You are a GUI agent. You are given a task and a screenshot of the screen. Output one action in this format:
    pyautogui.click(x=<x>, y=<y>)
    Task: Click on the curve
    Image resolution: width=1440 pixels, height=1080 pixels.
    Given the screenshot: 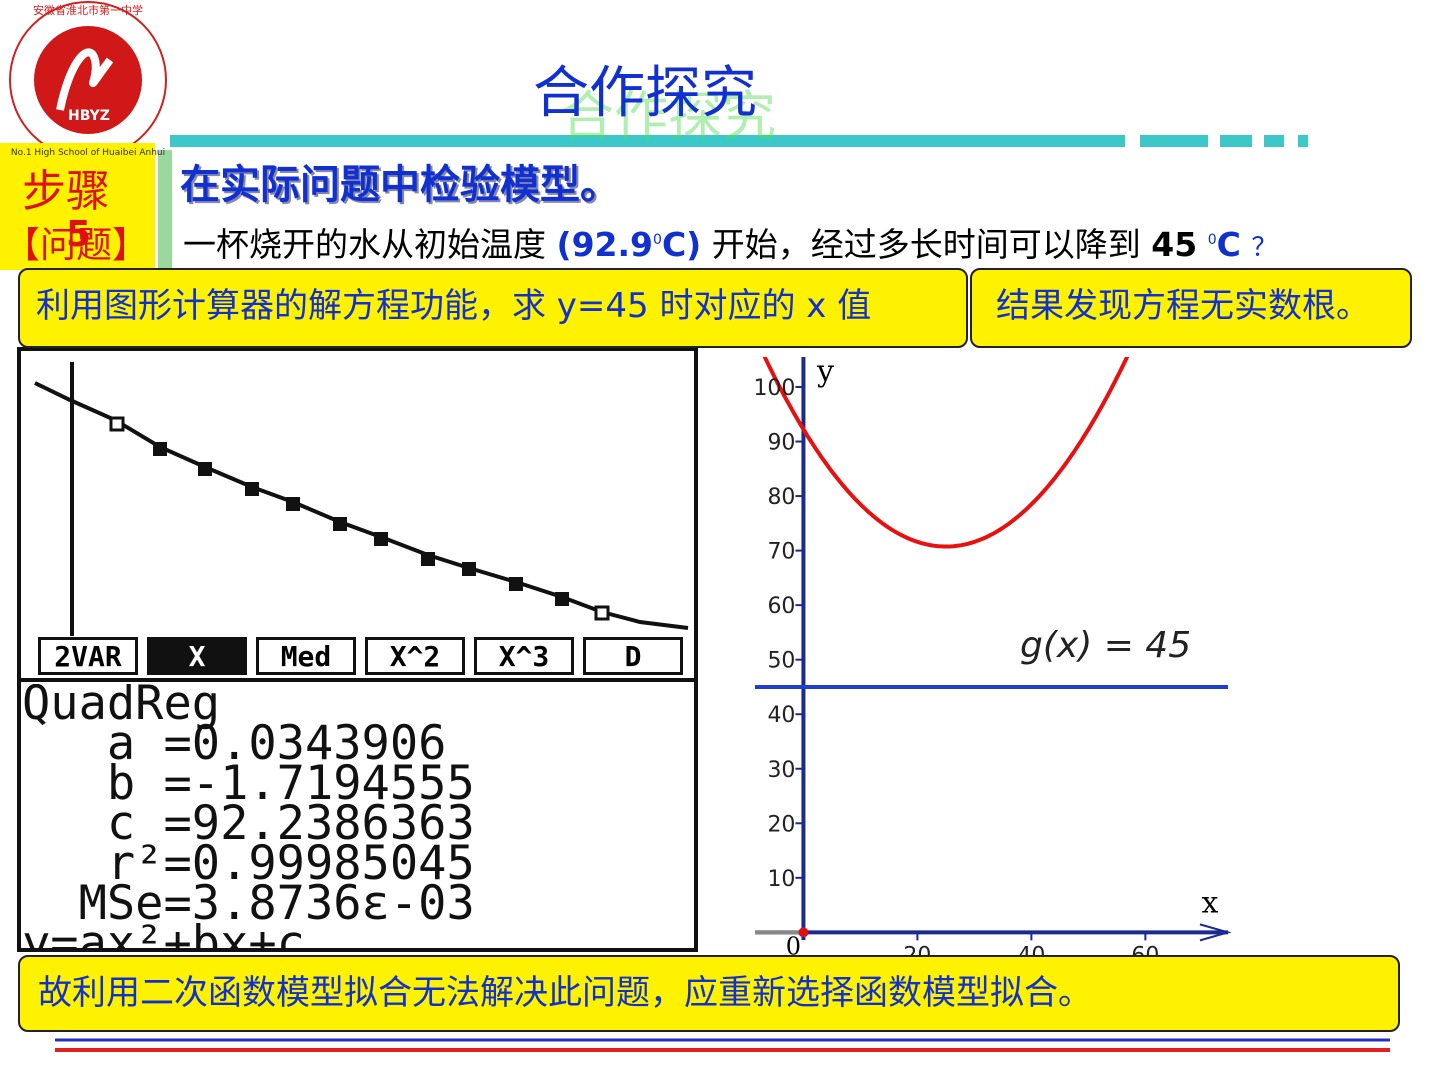 What is the action you would take?
    pyautogui.click(x=946, y=453)
    